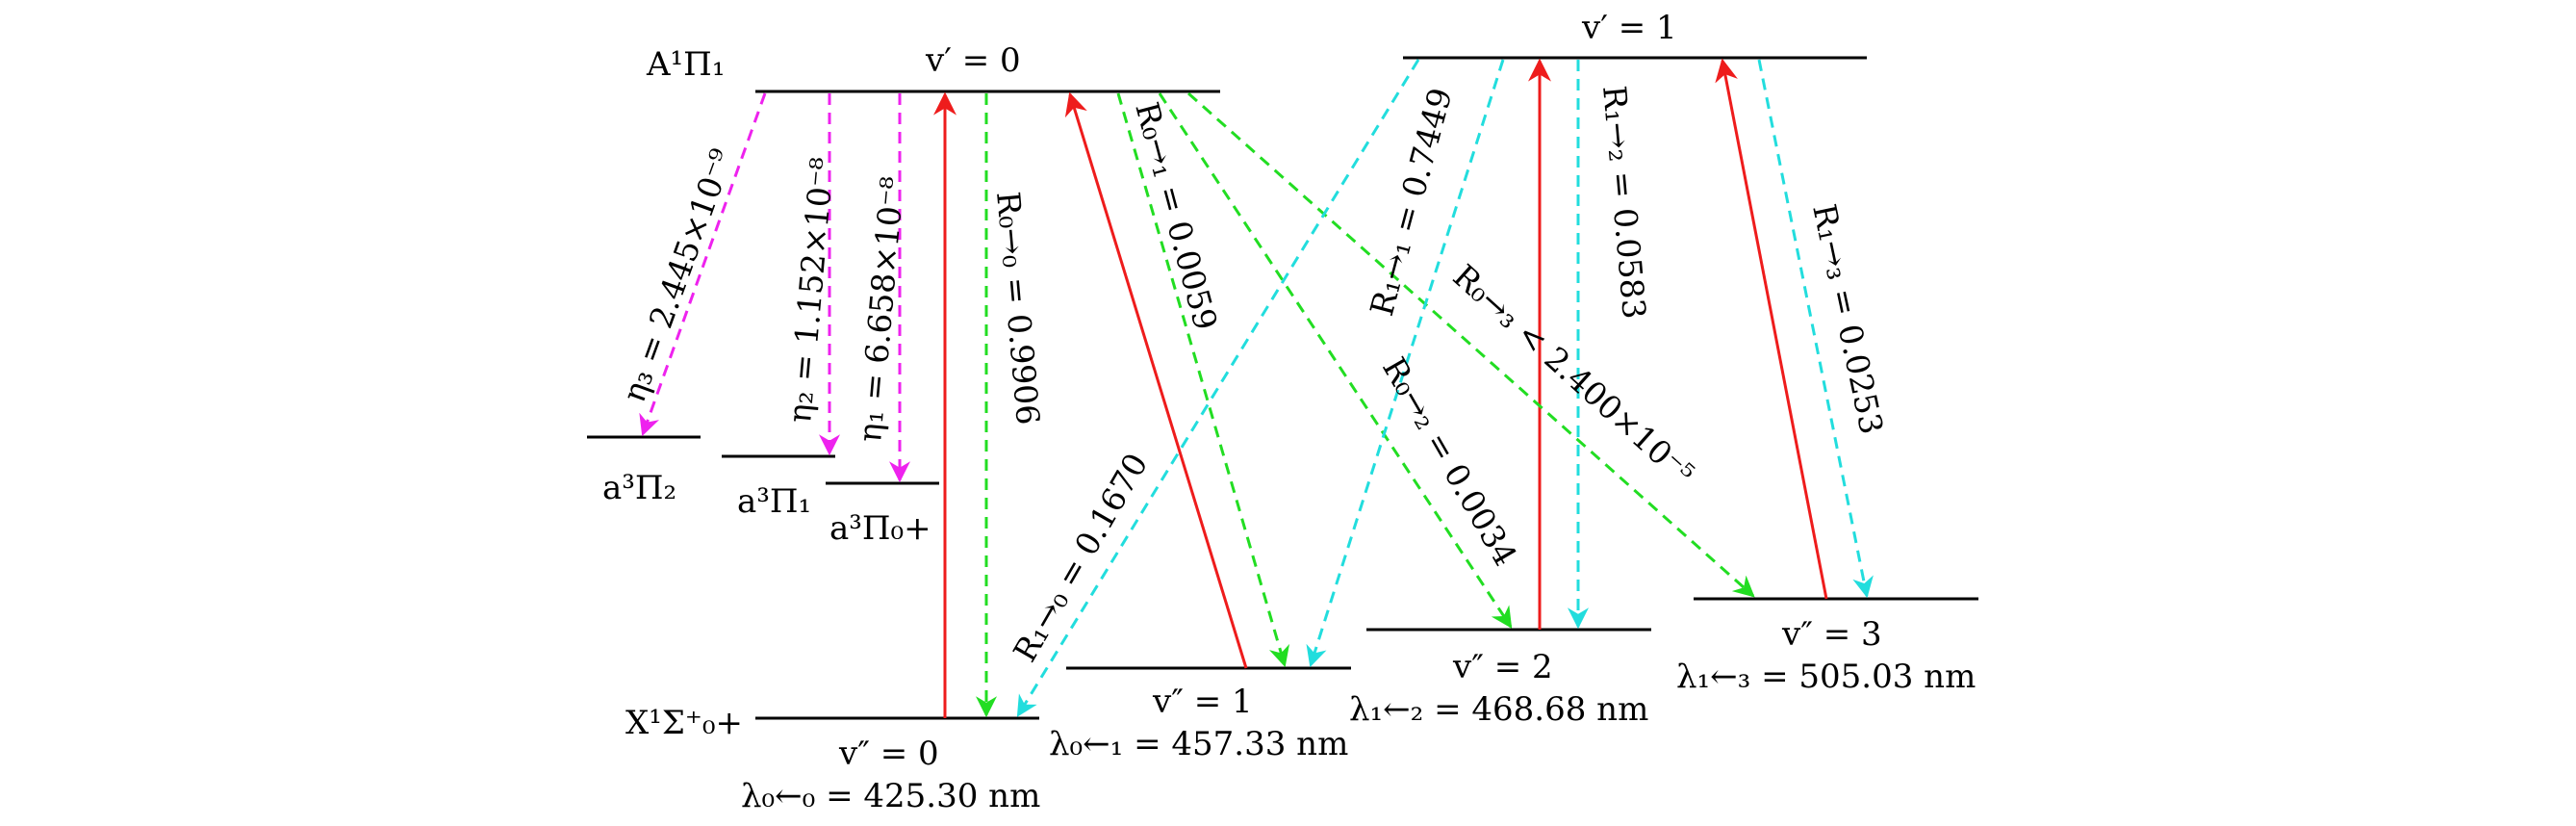 The width and height of the screenshot is (2576, 826). Describe the element at coordinates (881, 309) in the screenshot. I see `transition-label-eta1: η₁ = 6.658×10⁻⁸` at that location.